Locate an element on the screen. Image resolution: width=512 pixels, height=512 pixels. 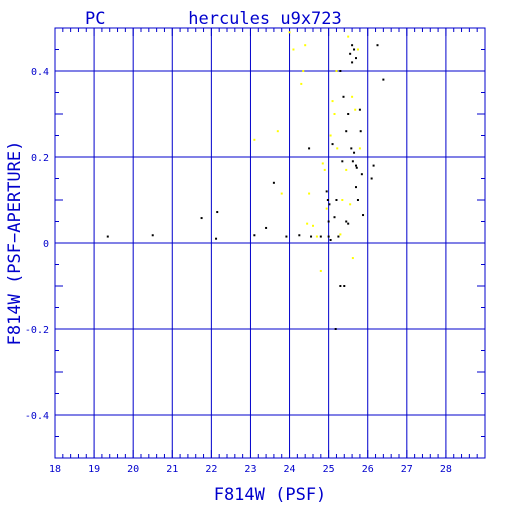
x-tick-label: 23 is located at coordinates (250, 469).